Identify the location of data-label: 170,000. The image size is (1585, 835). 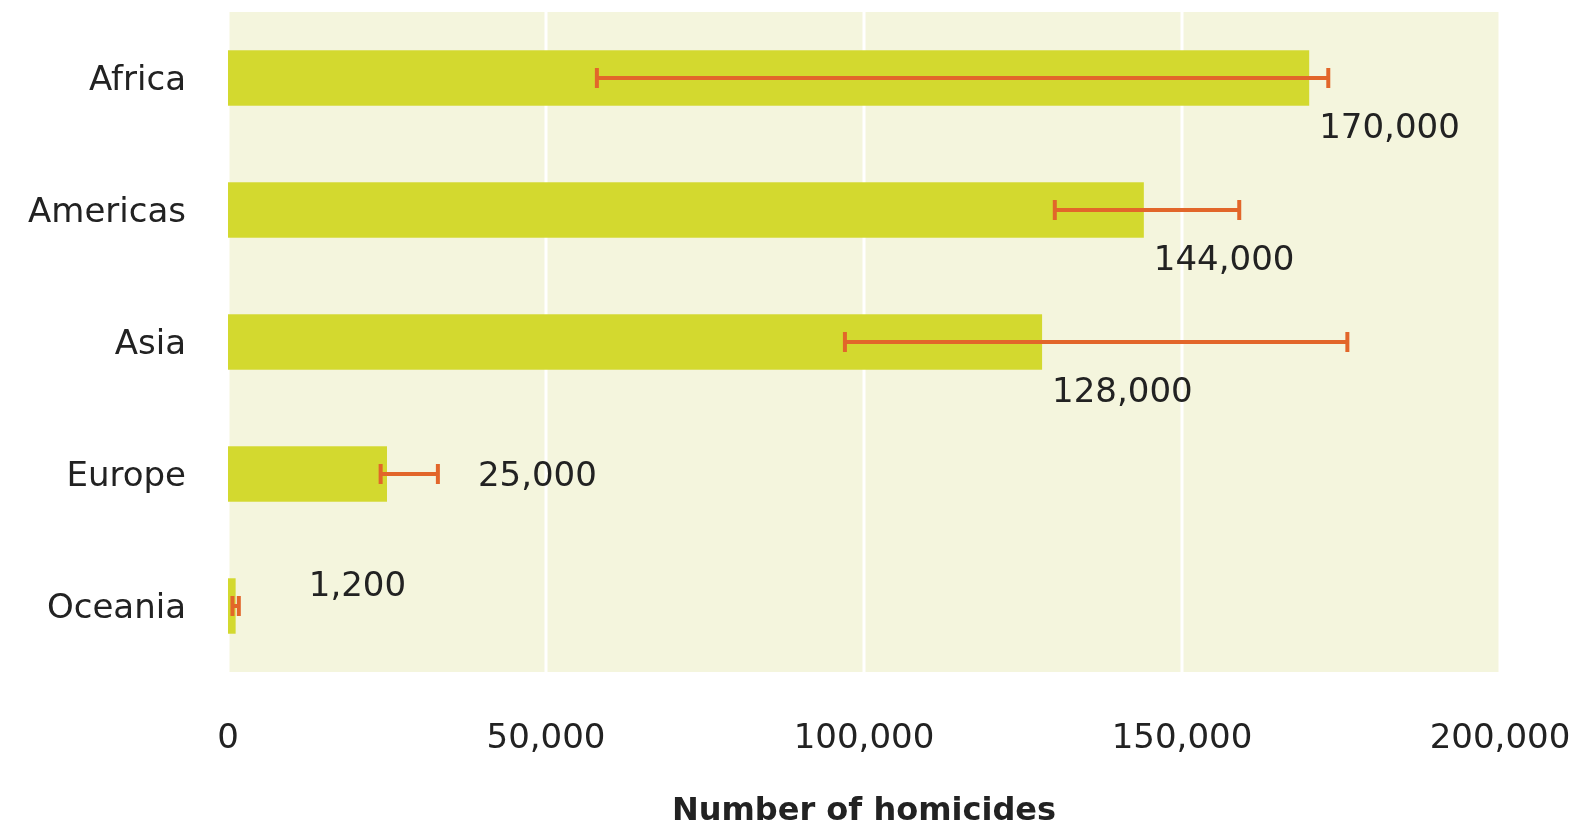
(1389, 126).